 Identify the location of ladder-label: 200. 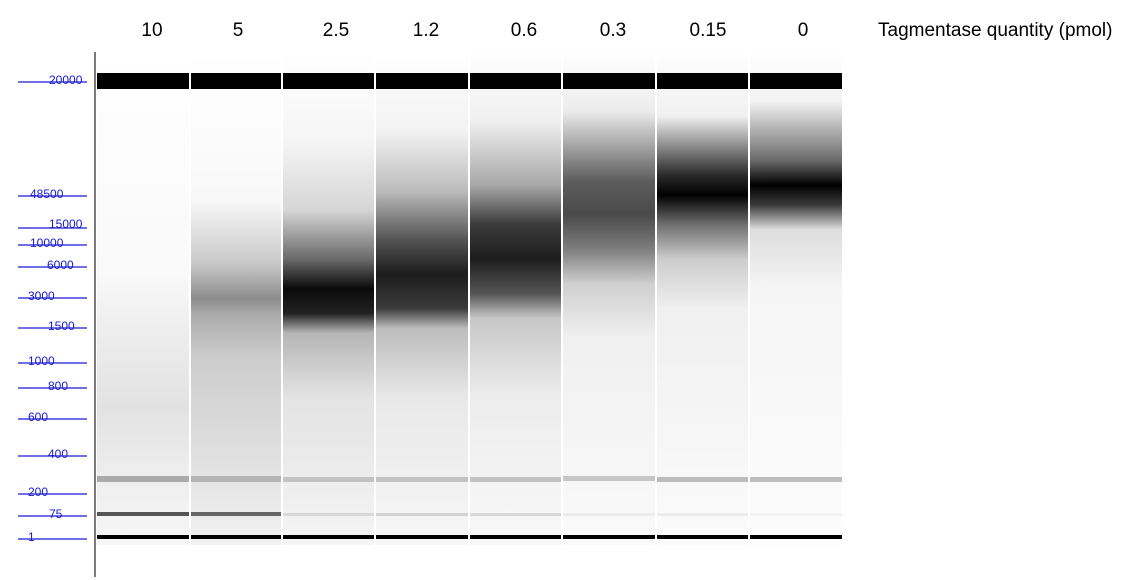
(38, 492).